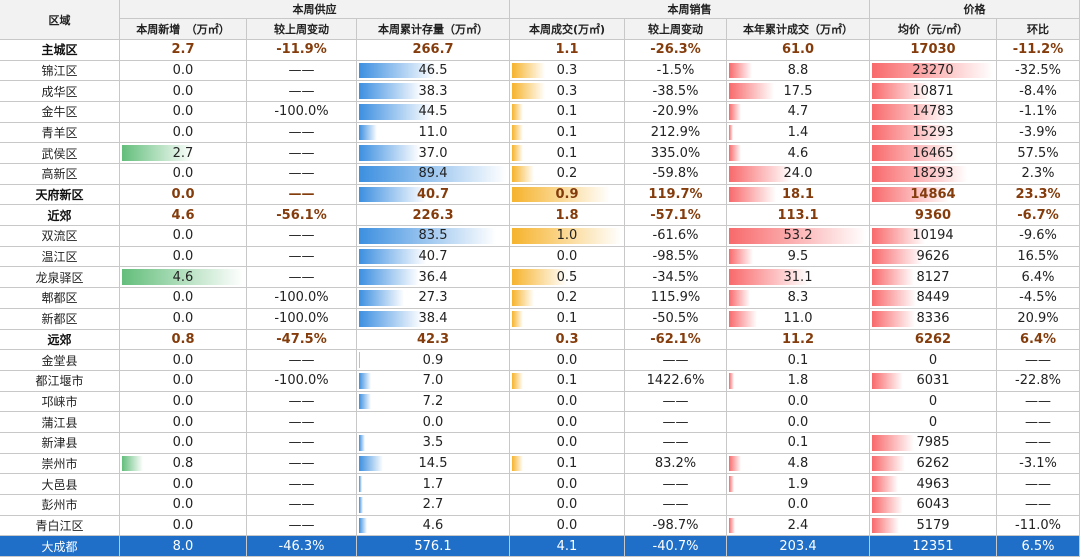 This screenshot has width=1080, height=557. What do you see at coordinates (60, 92) in the screenshot?
I see `row-label: 成华区` at bounding box center [60, 92].